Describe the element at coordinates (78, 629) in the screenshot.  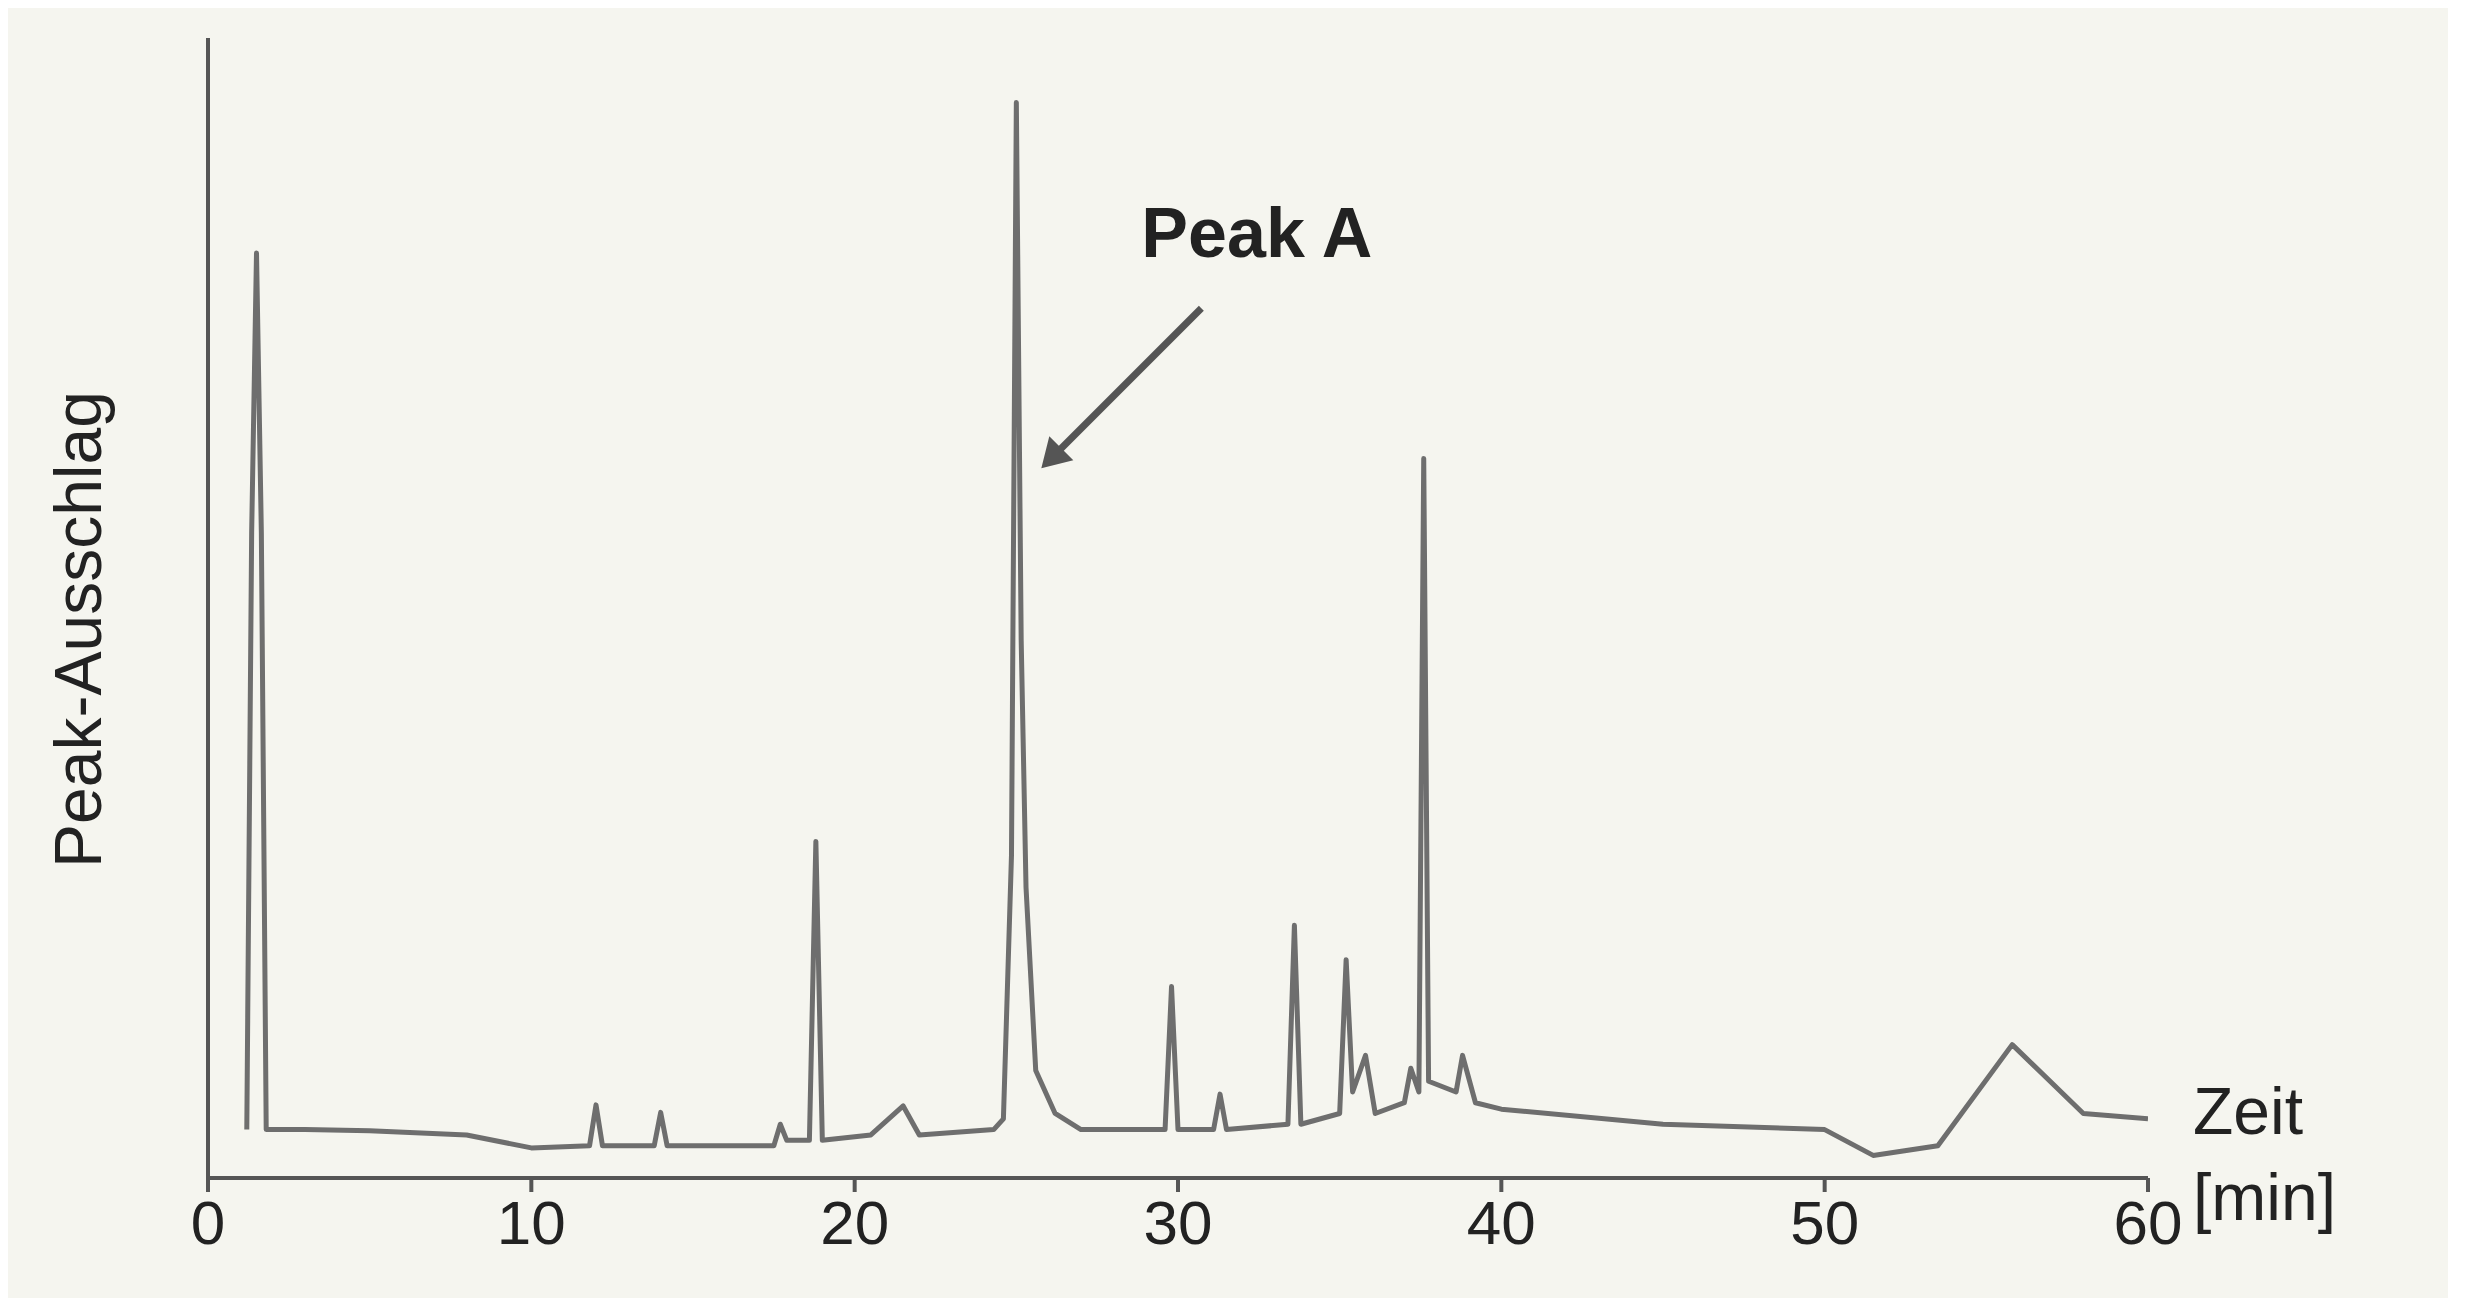
I see `y-axis-title: Peak-Ausschlag` at that location.